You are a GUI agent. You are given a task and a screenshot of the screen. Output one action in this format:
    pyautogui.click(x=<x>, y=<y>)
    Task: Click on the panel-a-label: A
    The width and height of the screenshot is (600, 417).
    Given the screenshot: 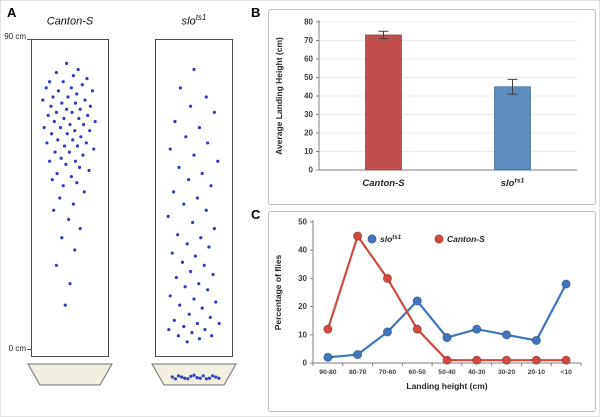 What is the action you would take?
    pyautogui.click(x=12, y=12)
    